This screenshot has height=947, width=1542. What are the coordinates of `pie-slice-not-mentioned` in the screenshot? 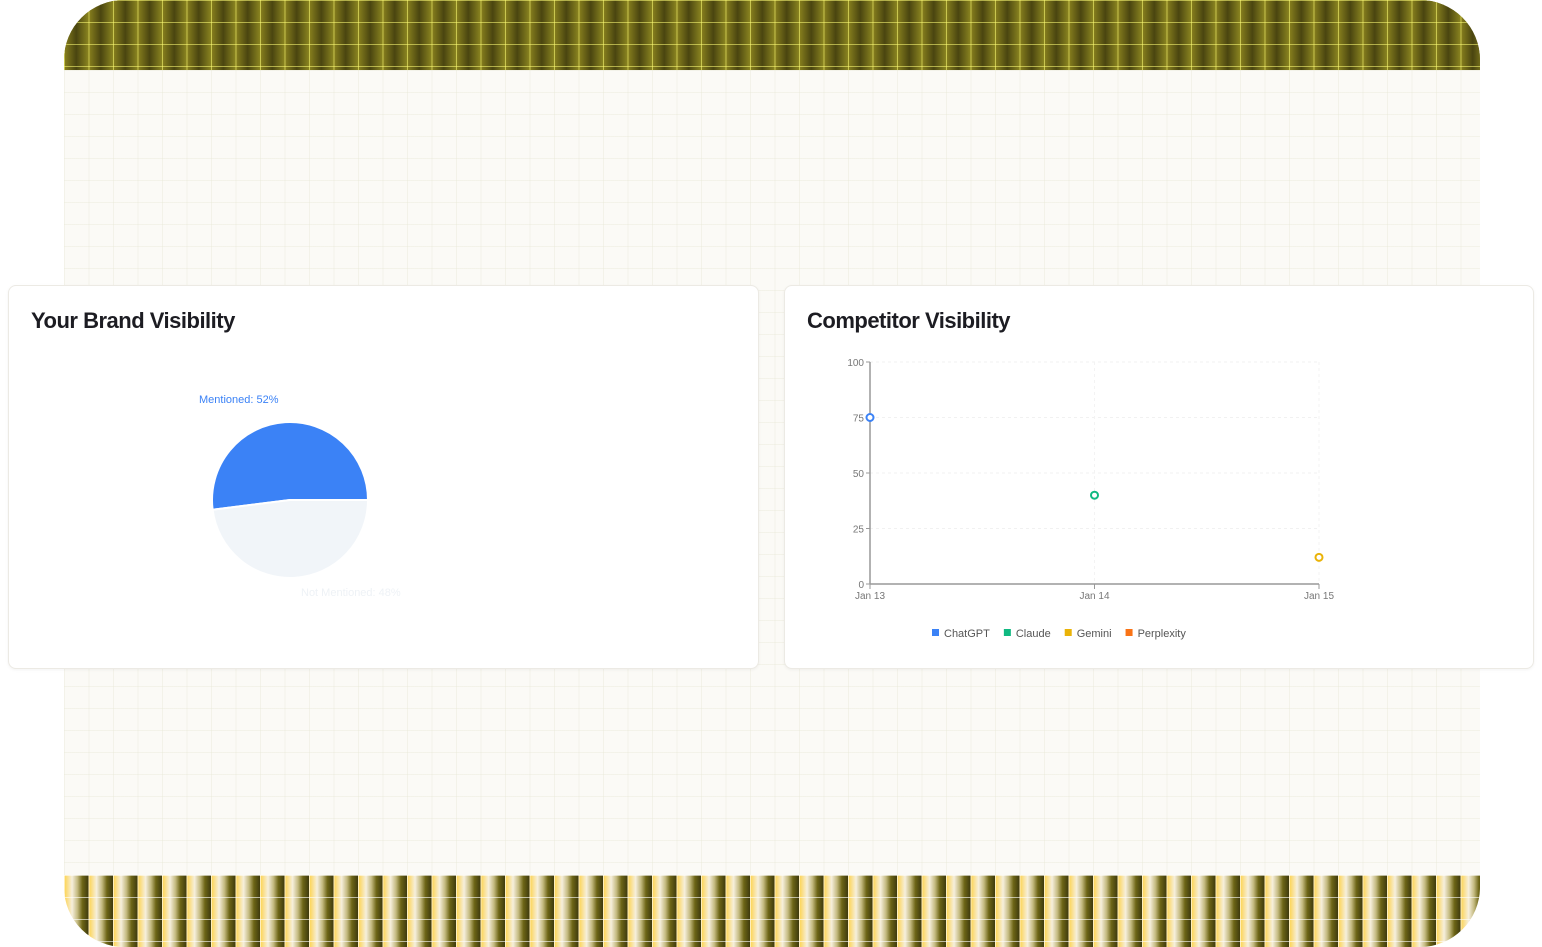 It's located at (290, 539).